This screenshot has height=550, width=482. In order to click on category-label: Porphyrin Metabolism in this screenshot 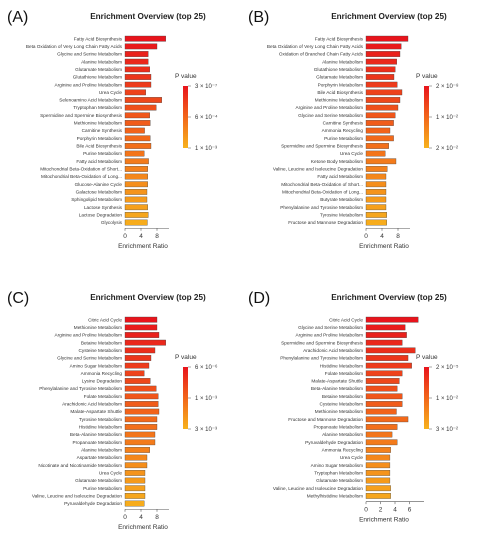, I will do `click(99, 138)`.